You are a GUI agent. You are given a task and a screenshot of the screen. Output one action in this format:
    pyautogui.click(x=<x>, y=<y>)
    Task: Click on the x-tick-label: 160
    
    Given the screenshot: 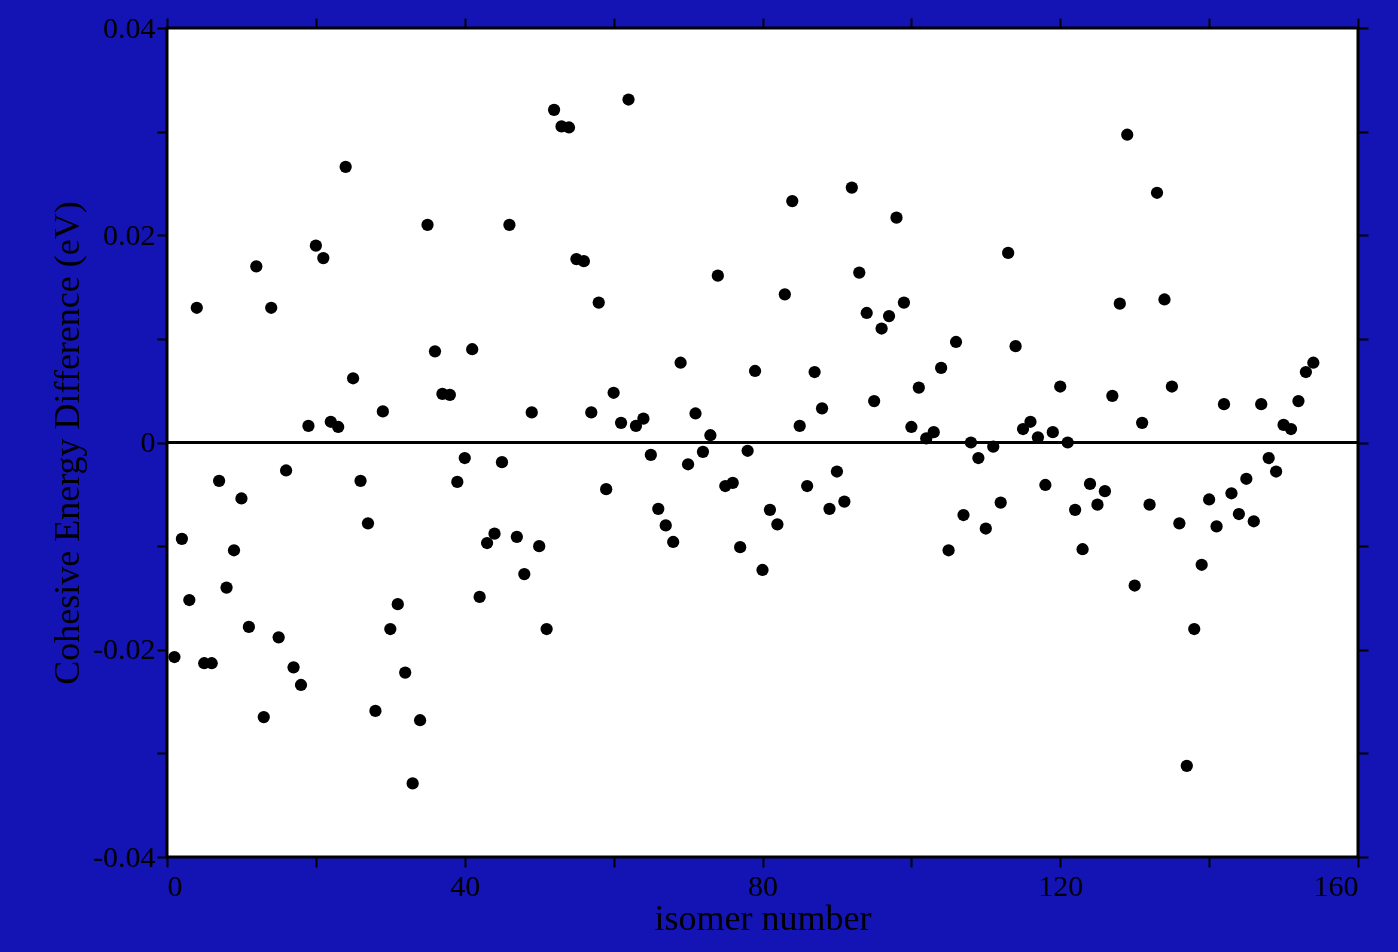 What is the action you would take?
    pyautogui.click(x=1336, y=885)
    